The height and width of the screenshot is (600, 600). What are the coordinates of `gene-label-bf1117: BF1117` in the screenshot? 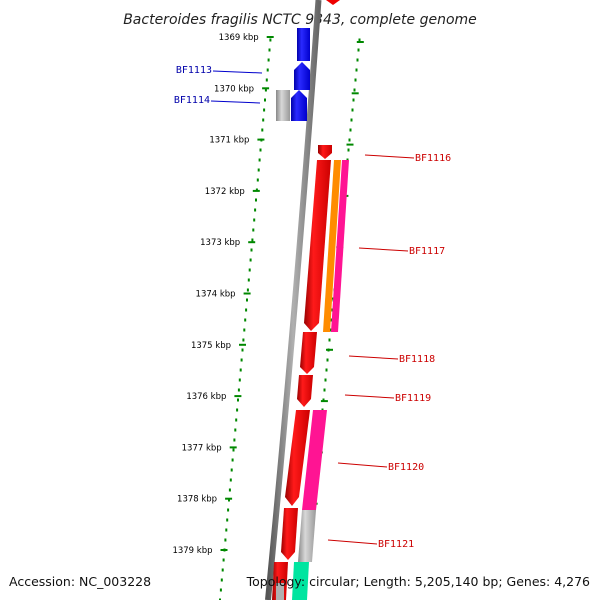 It's located at (427, 251).